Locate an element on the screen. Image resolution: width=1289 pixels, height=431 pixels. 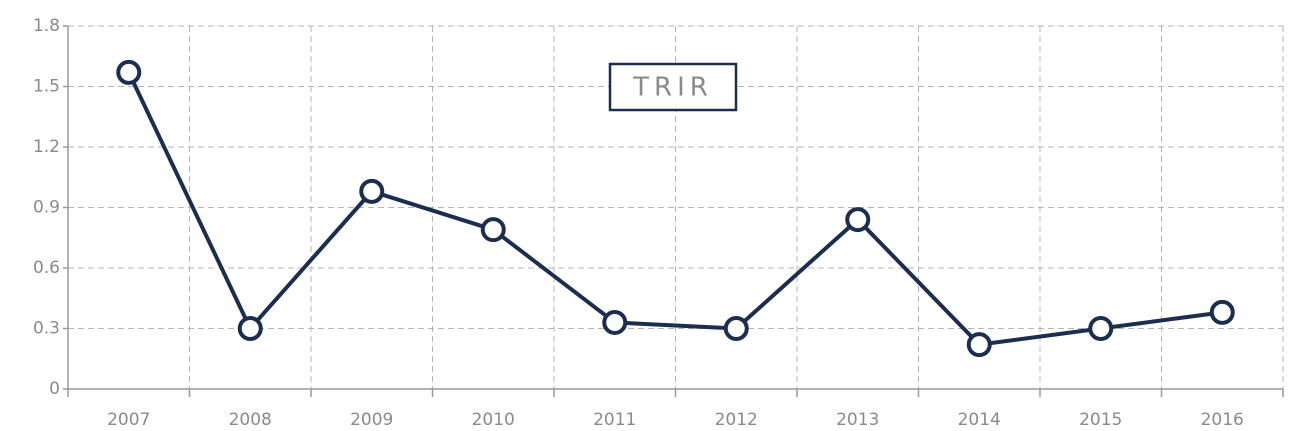
x-tick-label: 2012 is located at coordinates (736, 420).